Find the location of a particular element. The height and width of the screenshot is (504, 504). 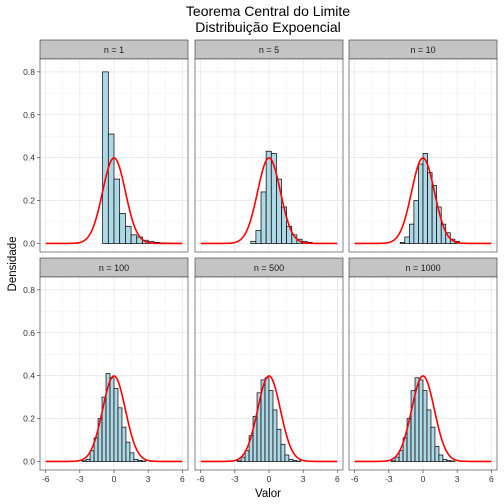

y-axis-title: Densidade is located at coordinates (13, 264).